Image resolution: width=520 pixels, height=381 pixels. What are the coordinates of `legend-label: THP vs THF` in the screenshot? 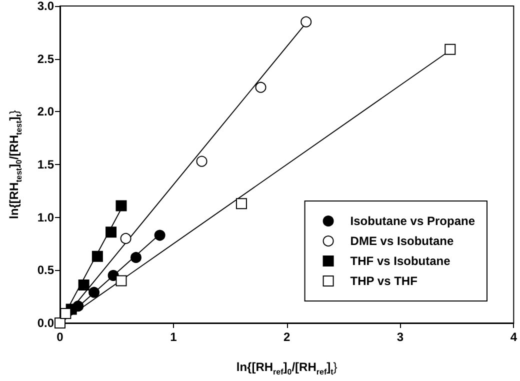 It's located at (384, 281).